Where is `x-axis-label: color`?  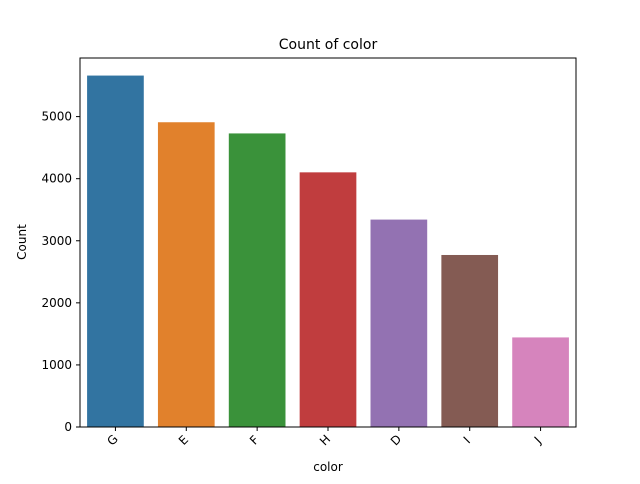 x-axis-label: color is located at coordinates (328, 467).